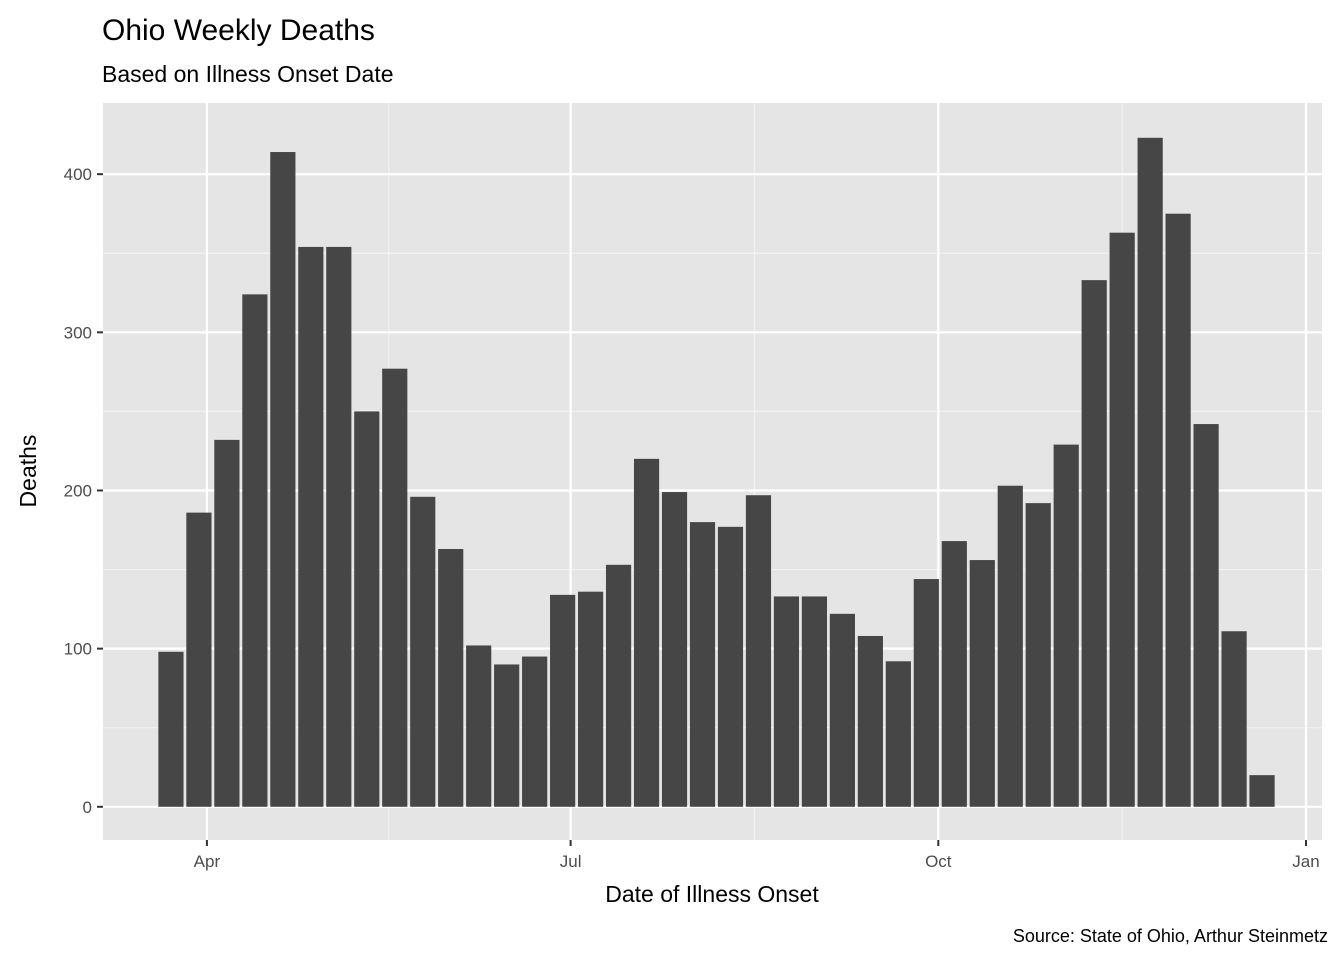  I want to click on chart-title: Ohio Weekly Deaths, so click(238, 30).